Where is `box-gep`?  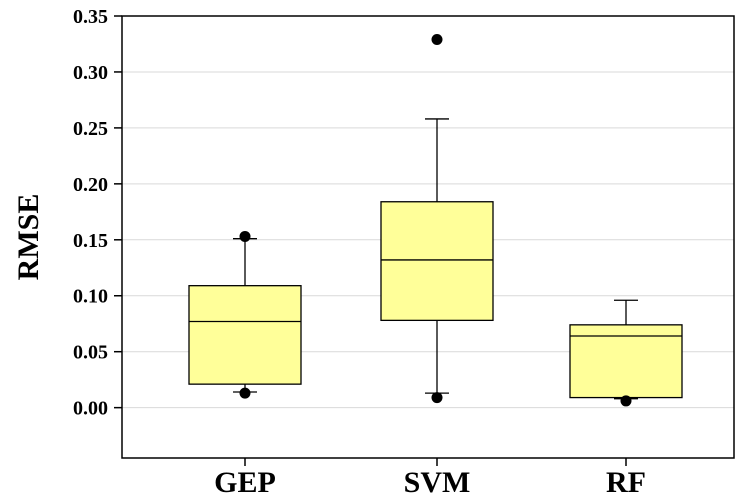 box-gep is located at coordinates (245, 314).